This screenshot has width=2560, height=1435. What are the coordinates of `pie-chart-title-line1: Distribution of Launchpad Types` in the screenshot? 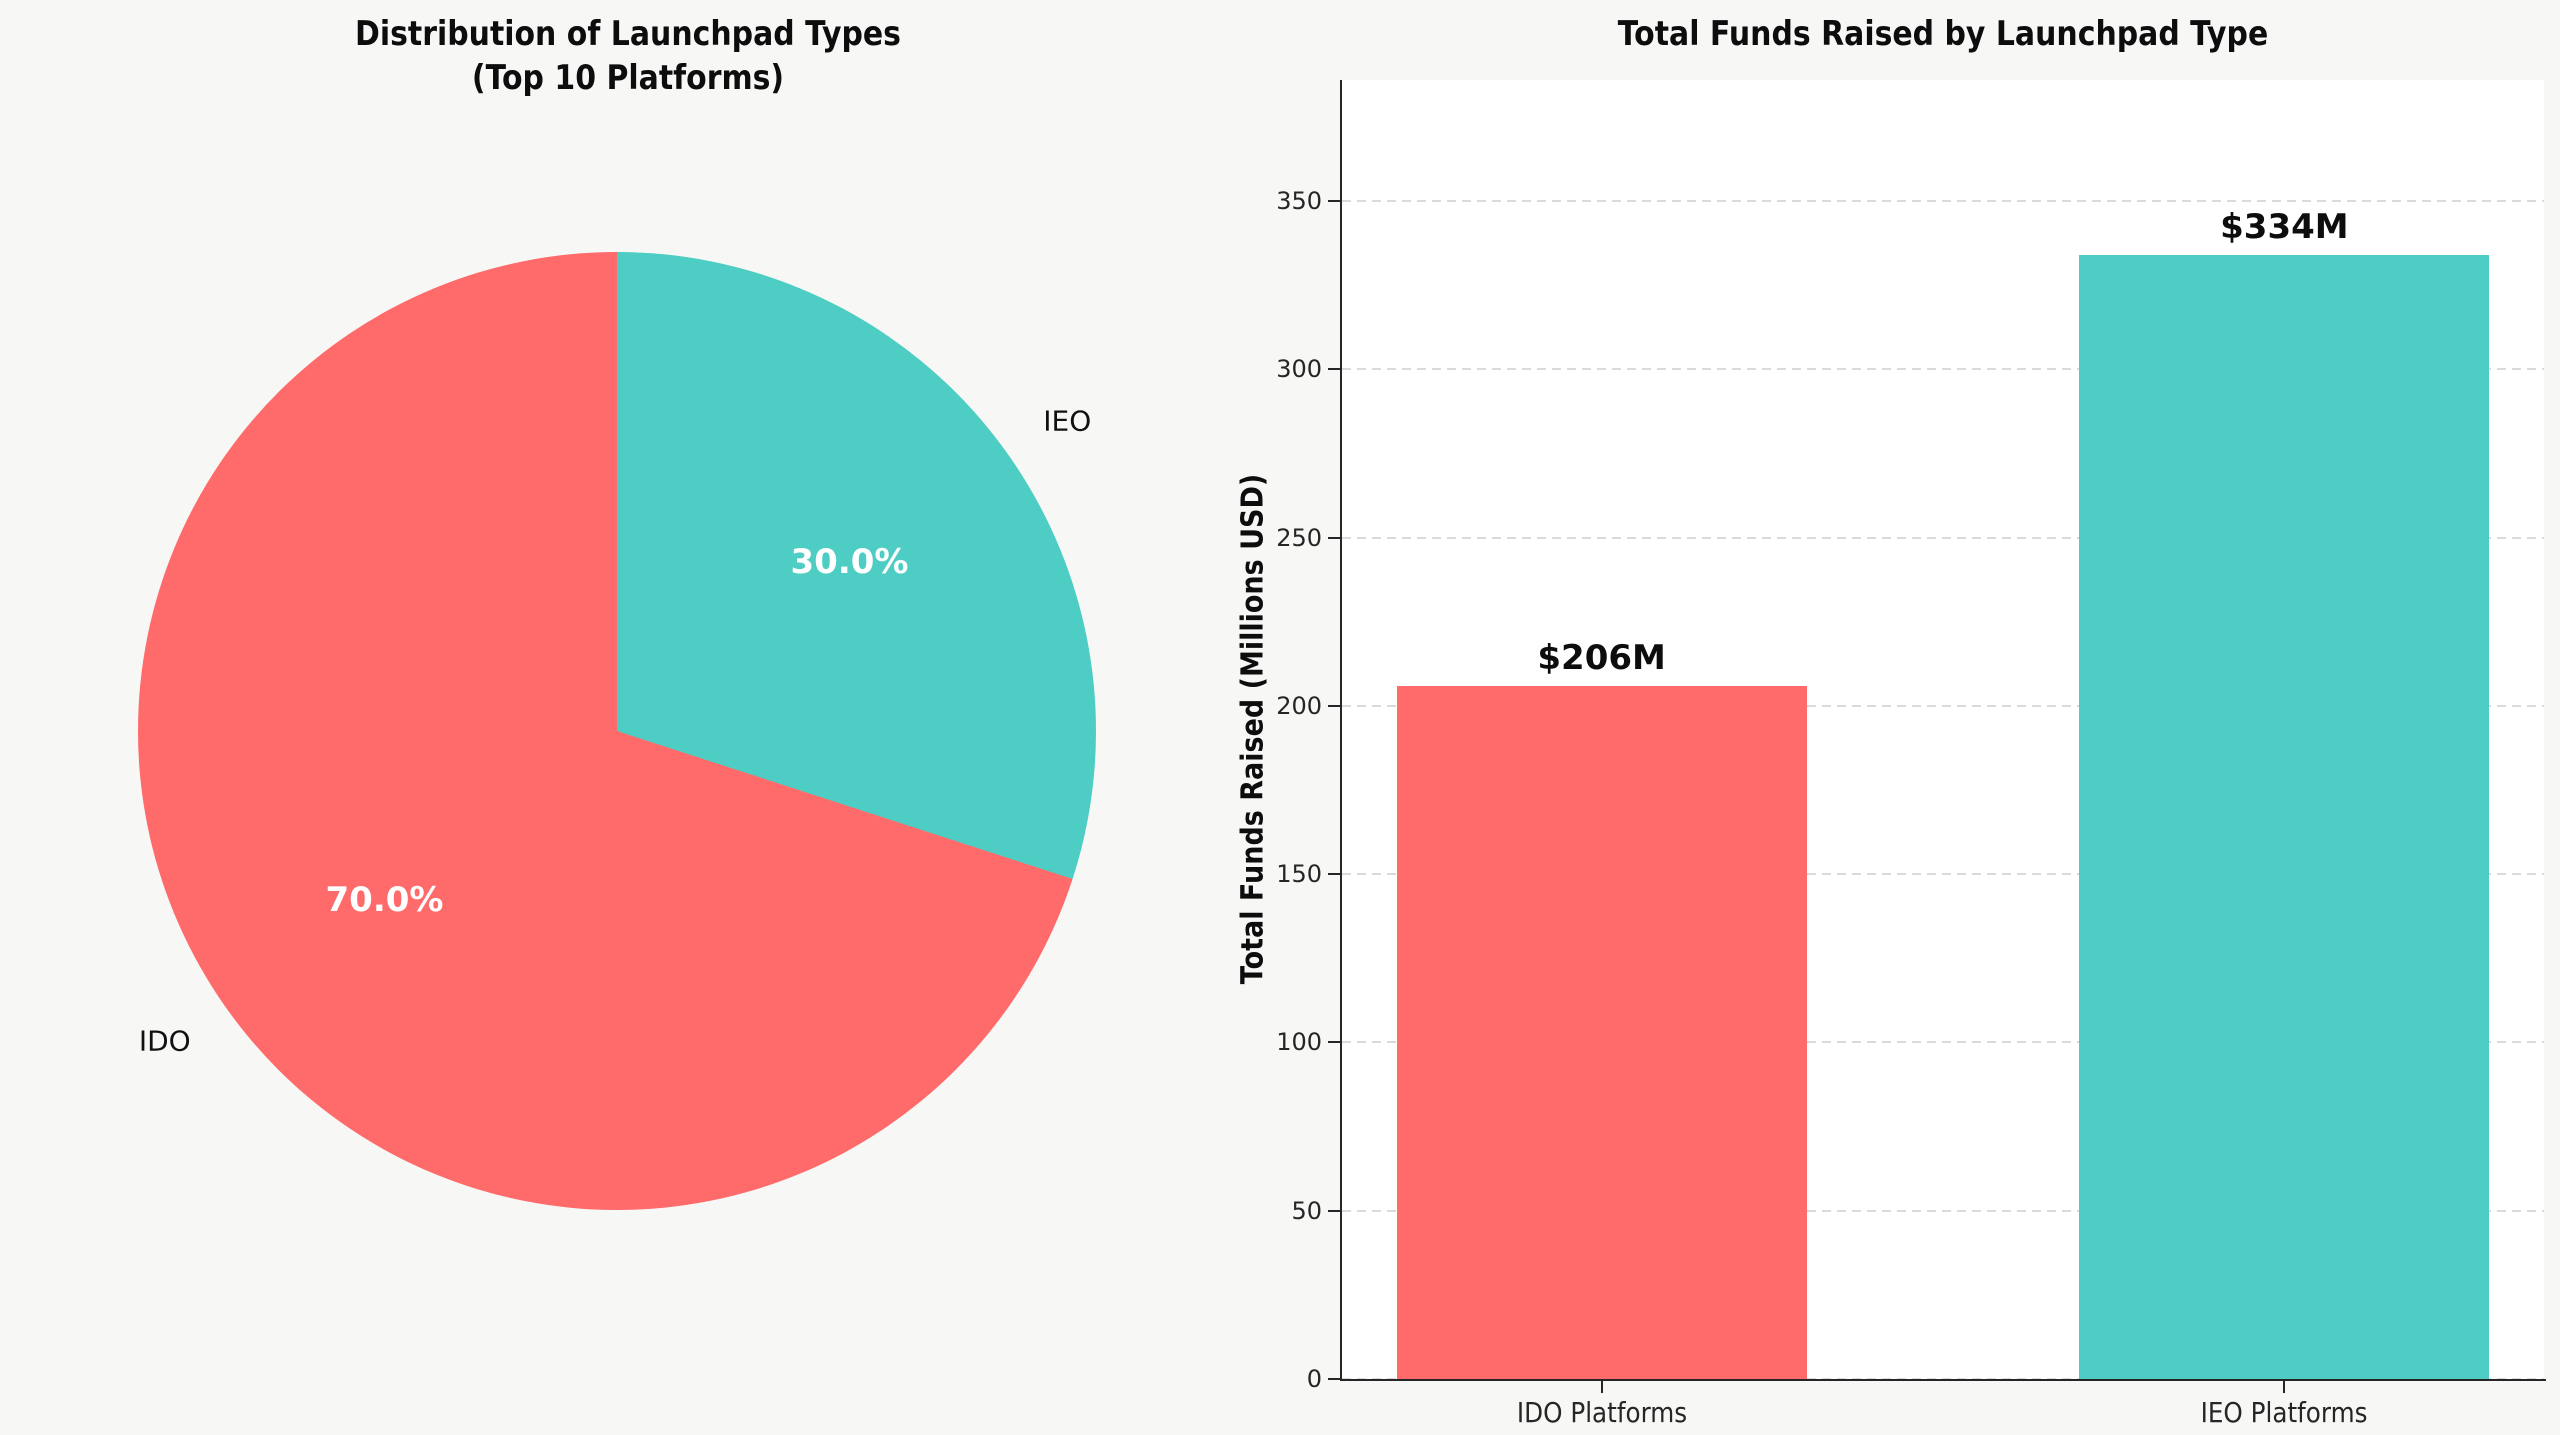 It's located at (628, 34).